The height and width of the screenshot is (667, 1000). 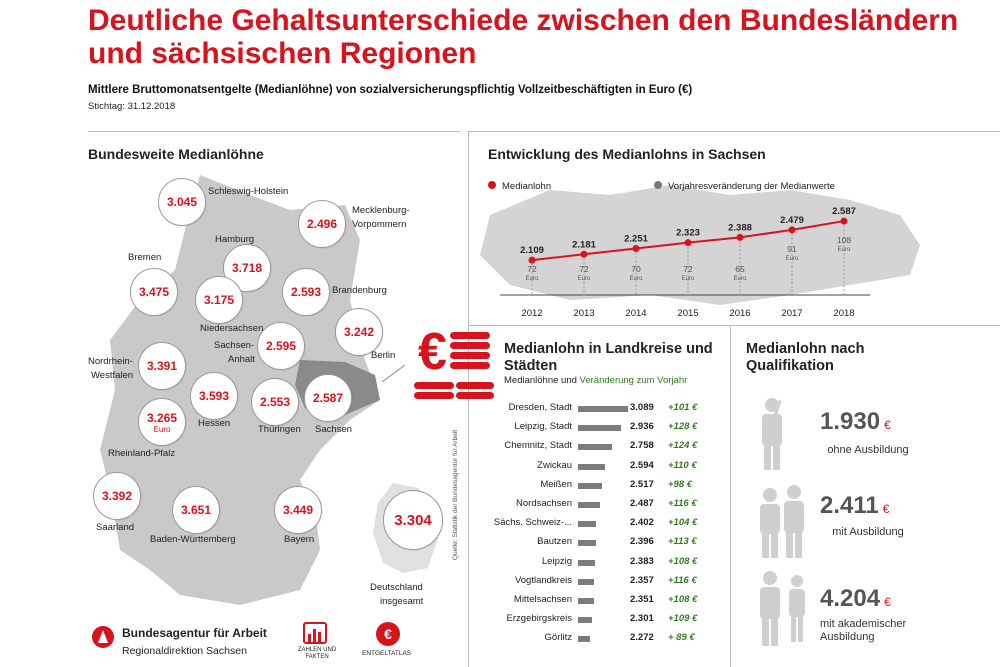 I want to click on x-tick-label: 2018, so click(x=843, y=313).